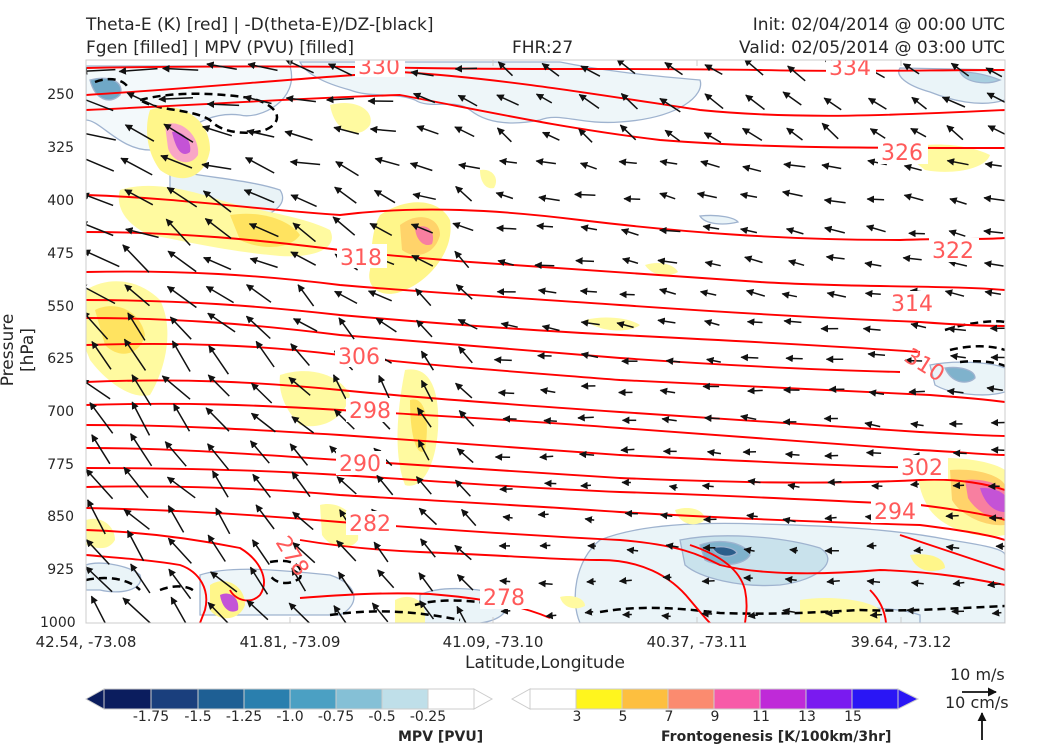 Image resolution: width=1050 pixels, height=750 pixels. I want to click on forecast-hour: FHR:27, so click(543, 48).